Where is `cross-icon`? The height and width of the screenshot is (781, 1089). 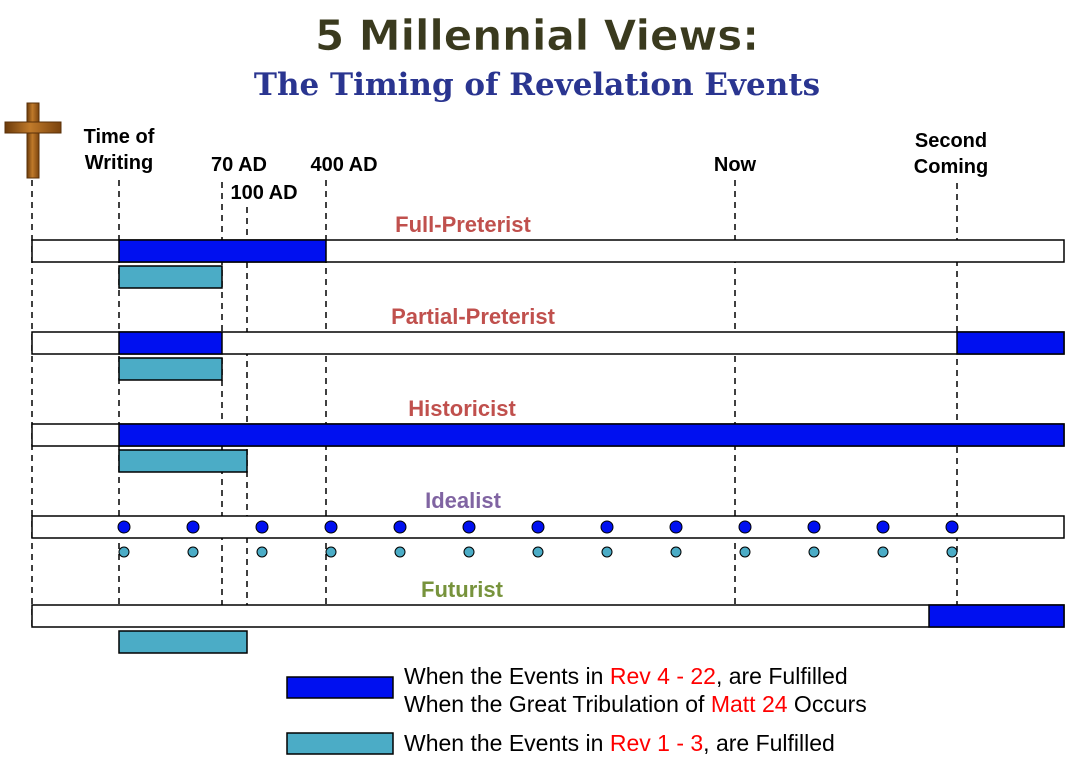 cross-icon is located at coordinates (33, 140).